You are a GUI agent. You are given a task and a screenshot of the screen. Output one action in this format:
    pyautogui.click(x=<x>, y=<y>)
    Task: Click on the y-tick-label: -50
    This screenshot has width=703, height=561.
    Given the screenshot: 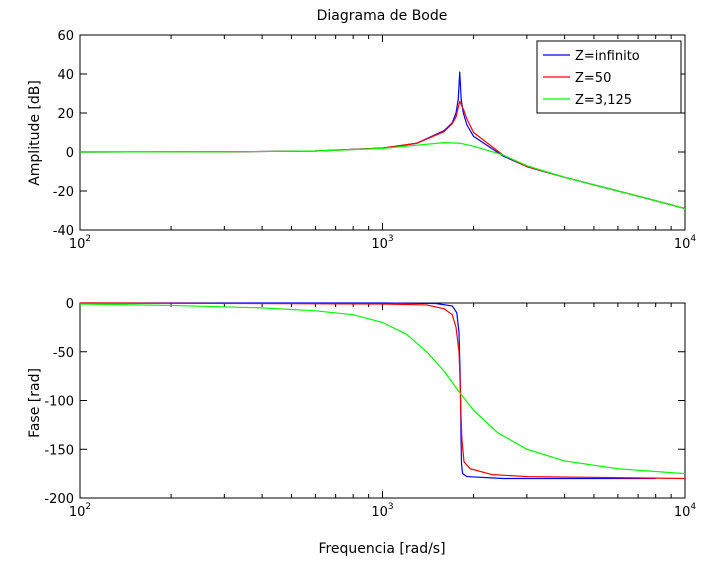 What is the action you would take?
    pyautogui.click(x=63, y=353)
    